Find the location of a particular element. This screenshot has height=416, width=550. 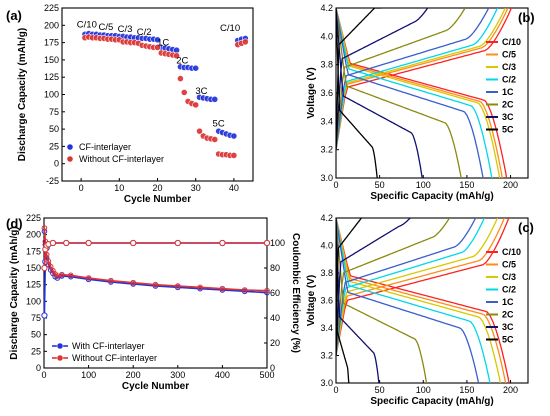

x-tick-label: 50 is located at coordinates (380, 390).